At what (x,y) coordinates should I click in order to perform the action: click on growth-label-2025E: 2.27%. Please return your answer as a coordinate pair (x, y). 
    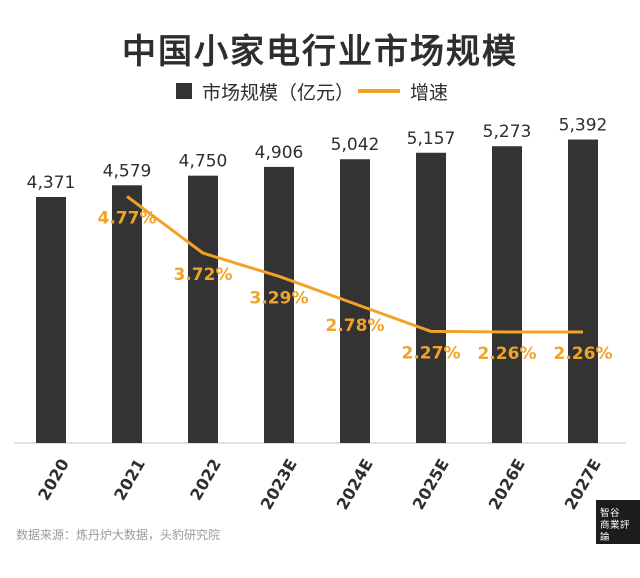
    Looking at the image, I should click on (431, 353).